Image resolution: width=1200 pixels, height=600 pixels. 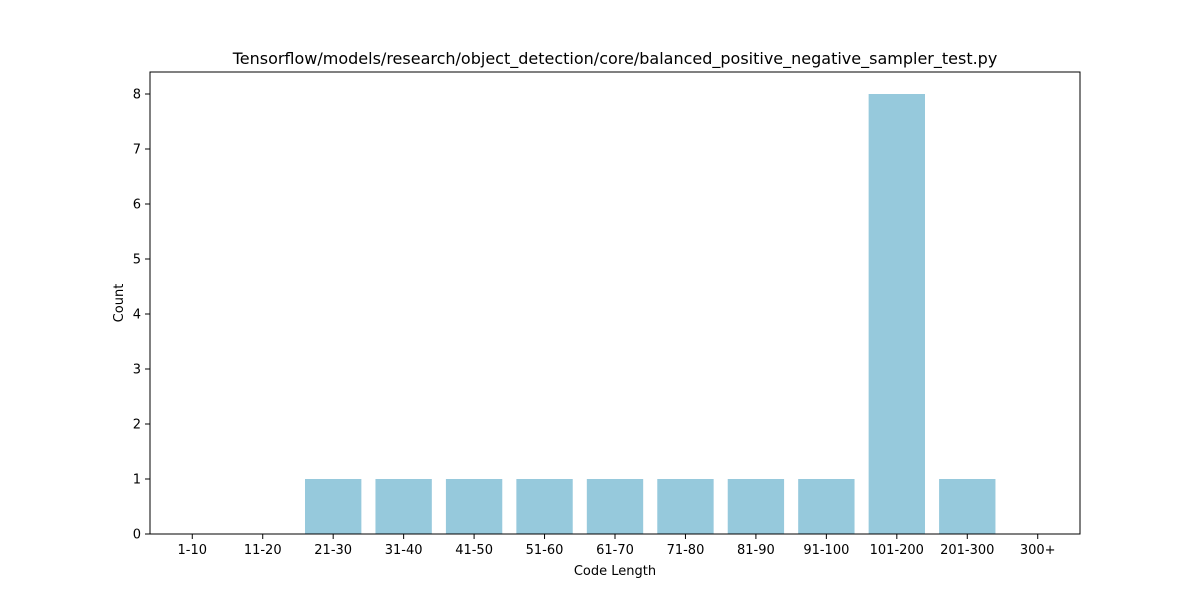 I want to click on x-tick-label: 61-70, so click(x=615, y=550).